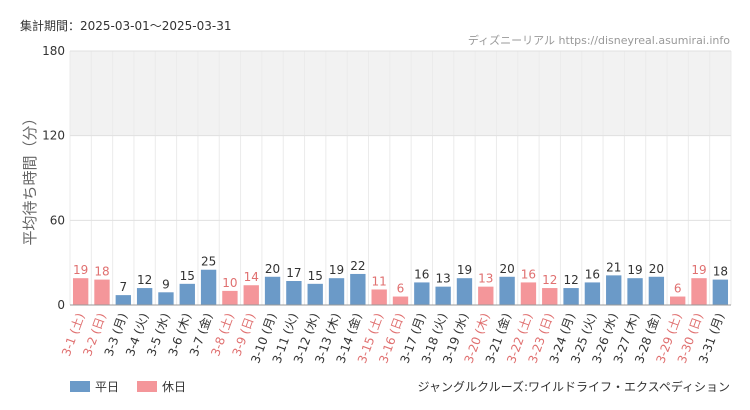 The height and width of the screenshot is (410, 750). What do you see at coordinates (613, 267) in the screenshot?
I see `bar-value-label: 21` at bounding box center [613, 267].